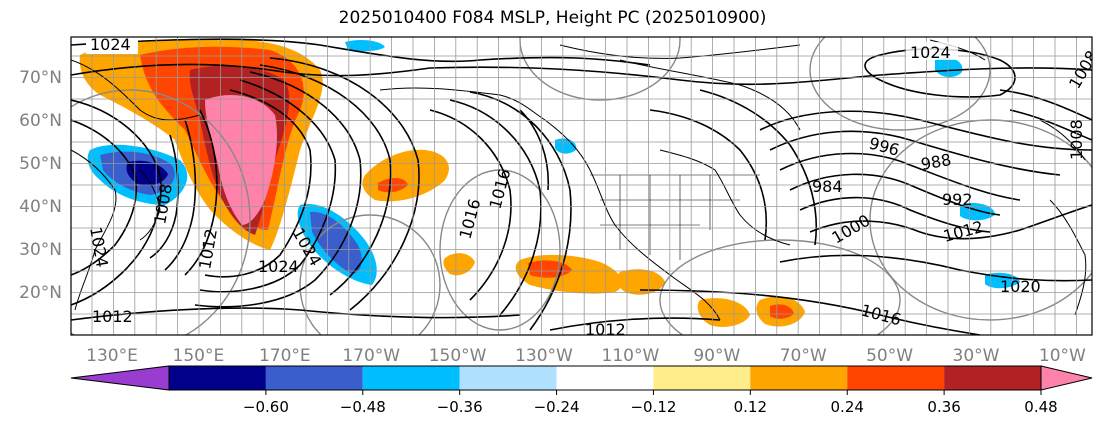 The height and width of the screenshot is (429, 1105). I want to click on colorbar-extension-high, so click(1066, 378).